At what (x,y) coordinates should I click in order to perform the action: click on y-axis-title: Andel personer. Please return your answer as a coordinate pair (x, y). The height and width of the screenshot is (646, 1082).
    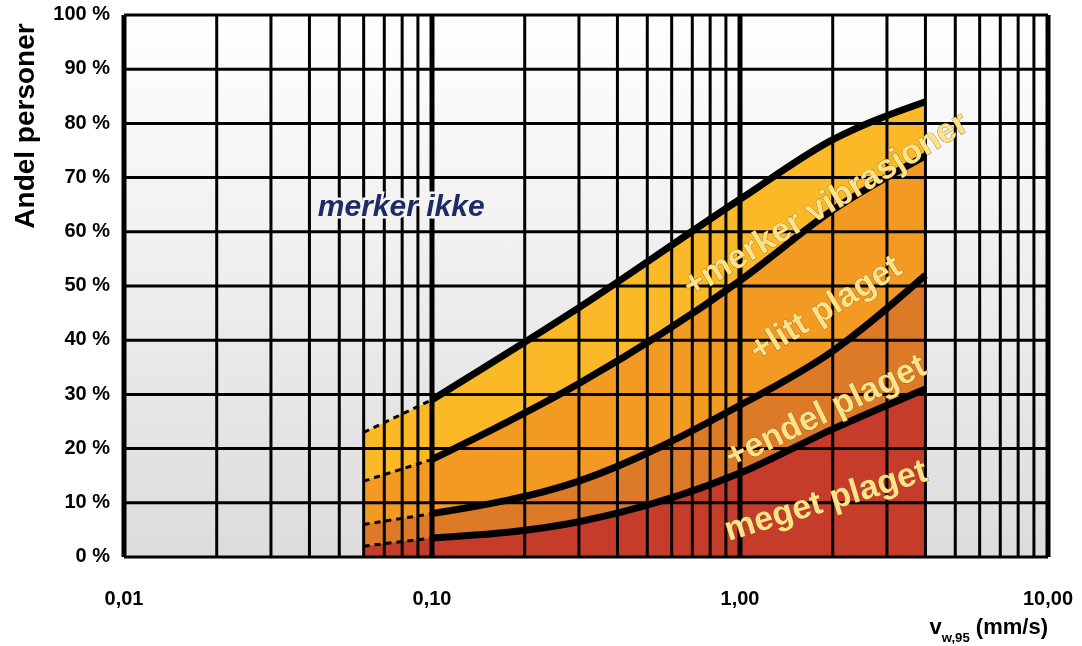
    Looking at the image, I should click on (24, 126).